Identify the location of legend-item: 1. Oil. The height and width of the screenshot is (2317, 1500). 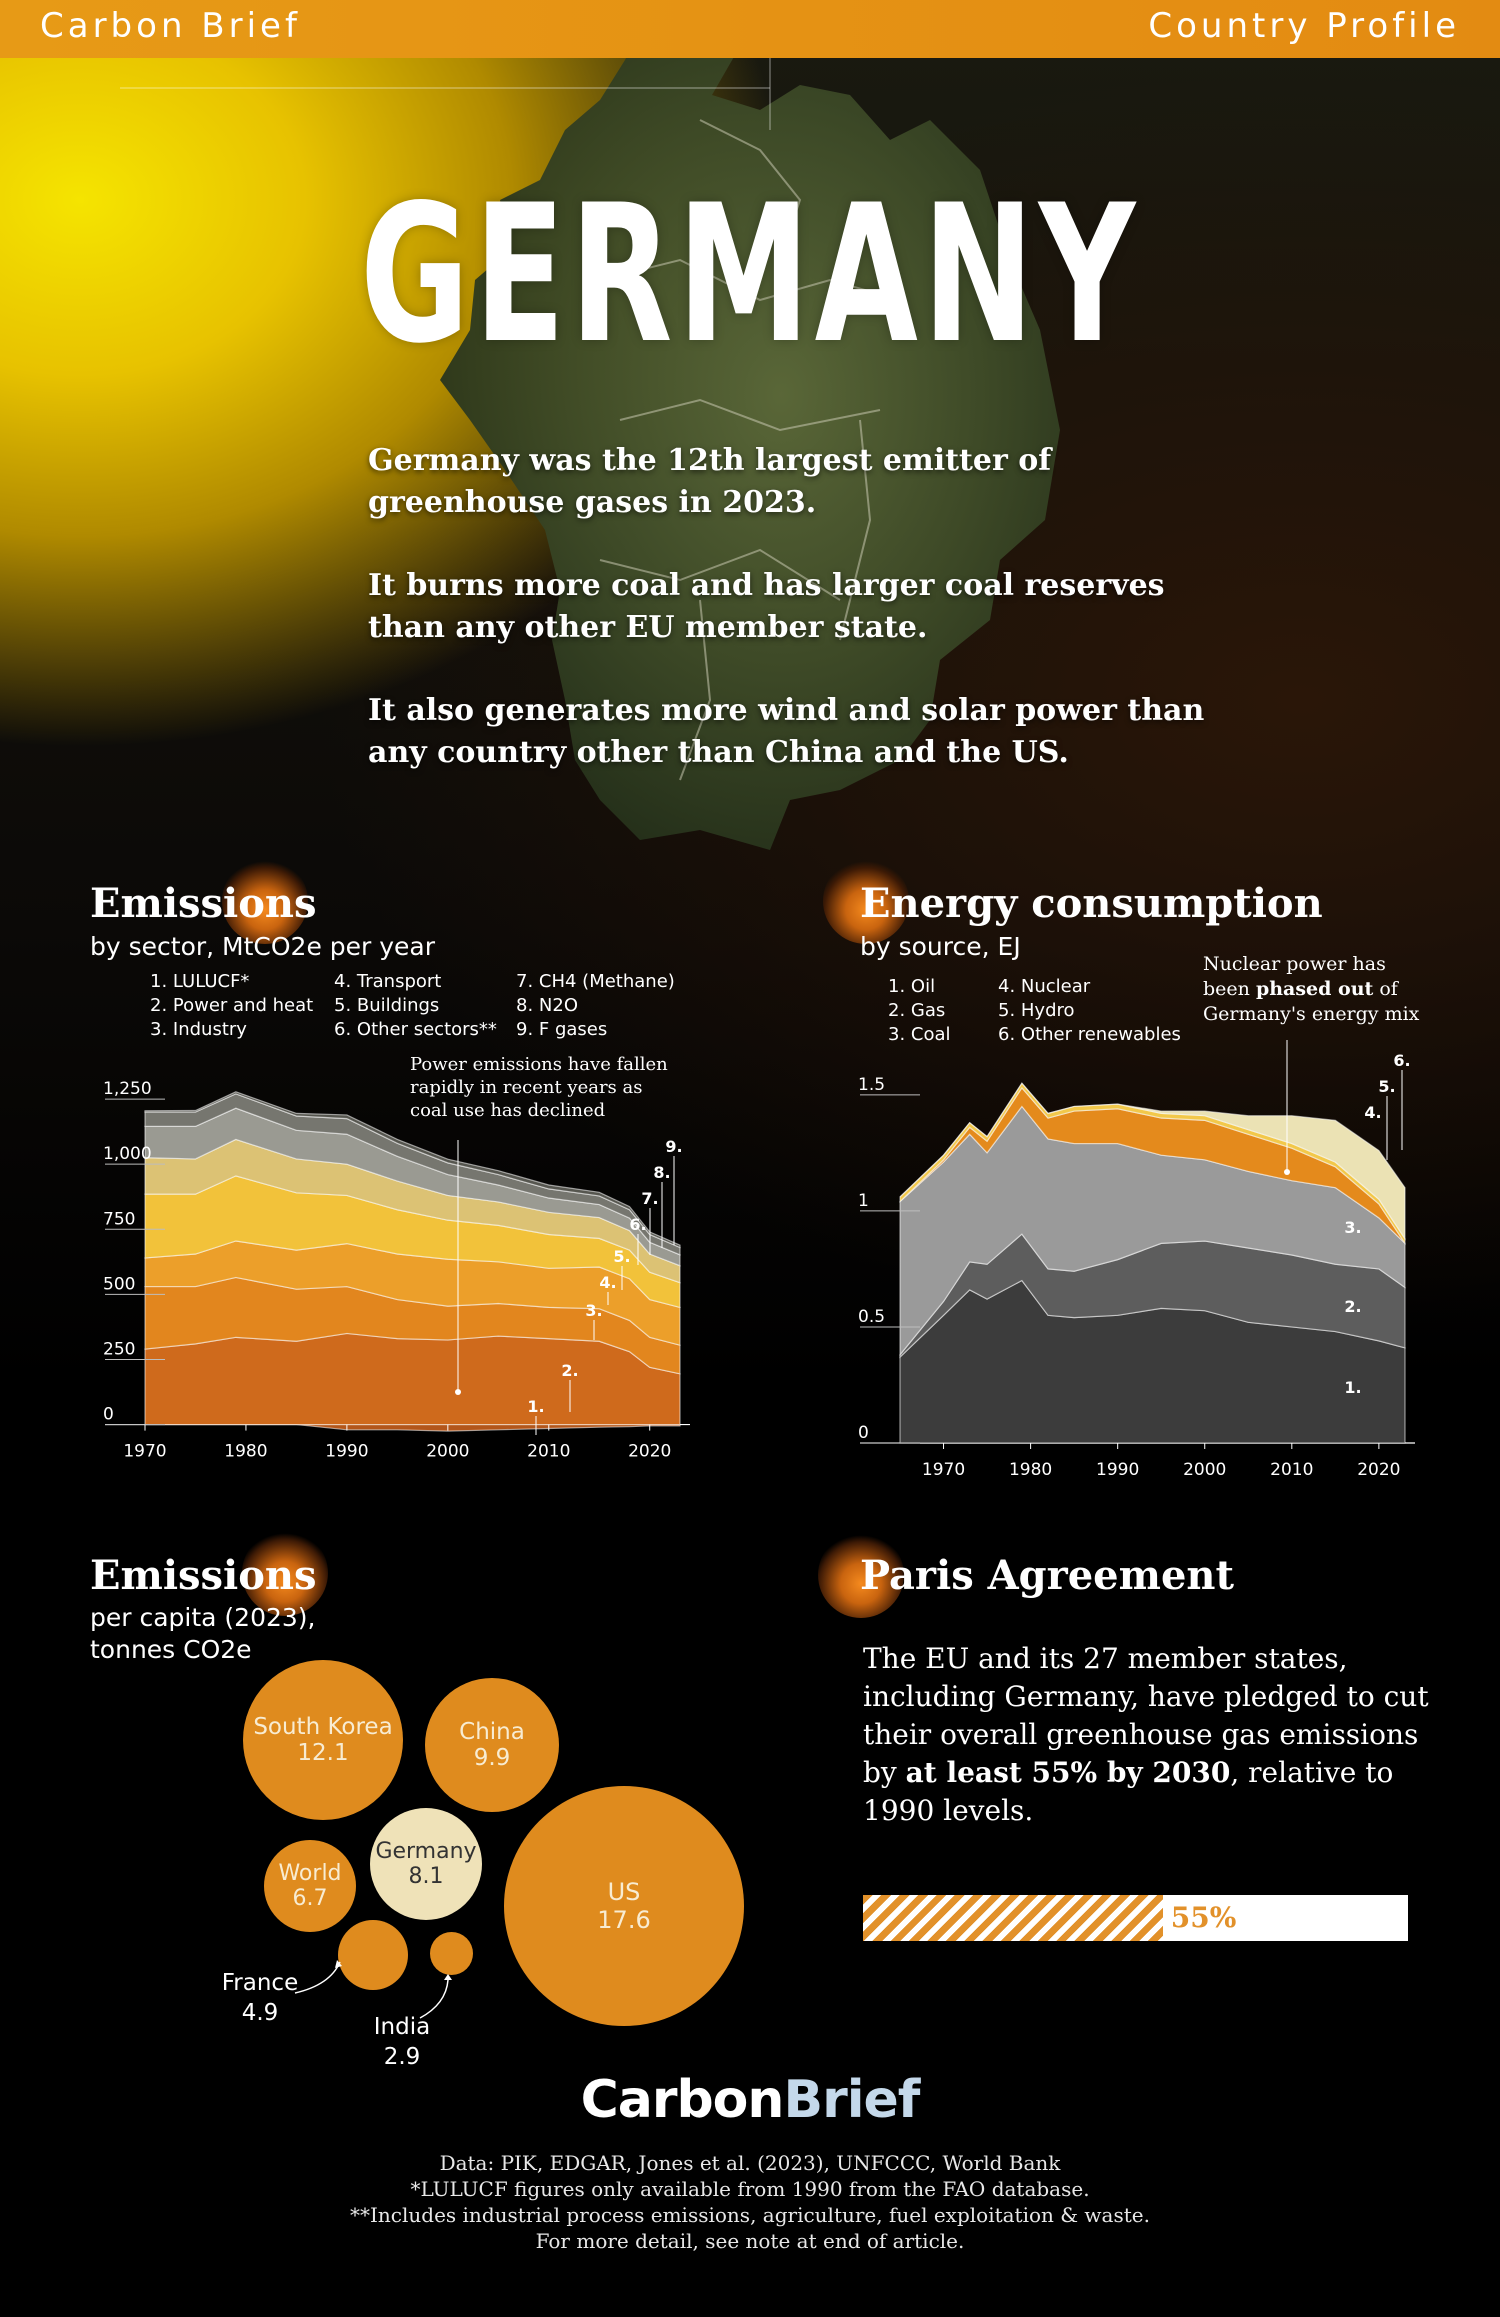
(912, 986).